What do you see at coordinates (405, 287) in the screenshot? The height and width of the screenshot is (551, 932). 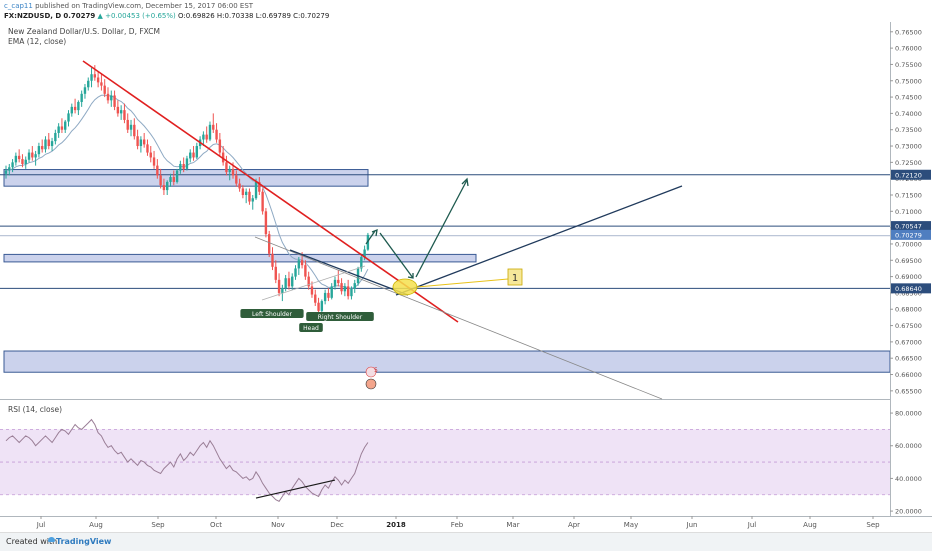 I see `confluence-highlight` at bounding box center [405, 287].